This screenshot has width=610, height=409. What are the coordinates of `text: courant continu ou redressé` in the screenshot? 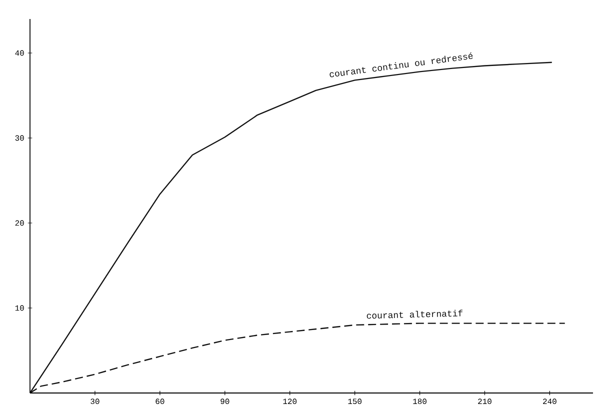 It's located at (401, 65).